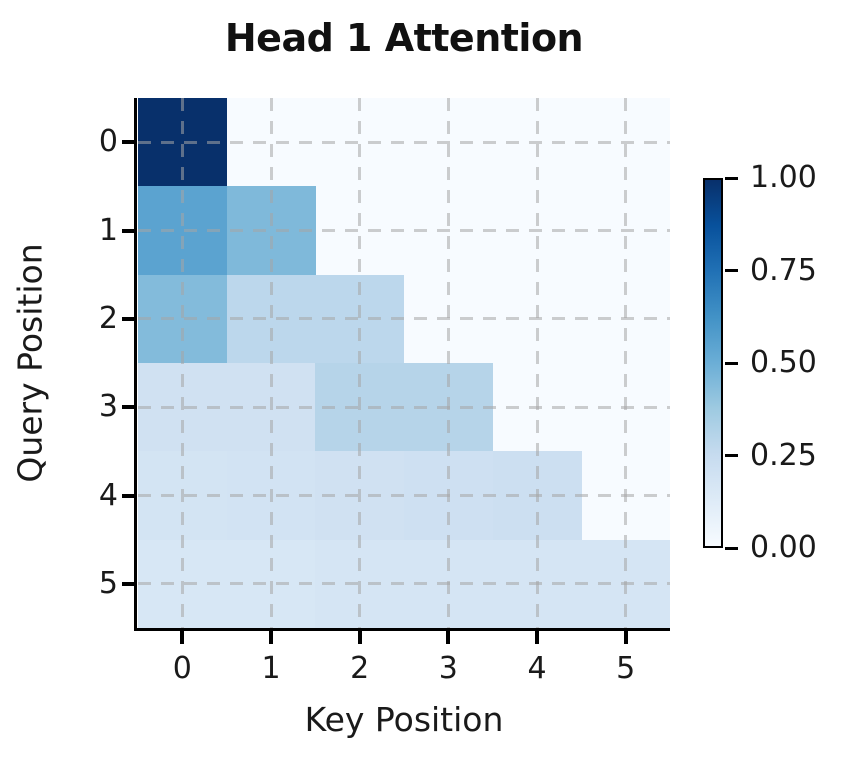 The height and width of the screenshot is (784, 855). What do you see at coordinates (108, 318) in the screenshot?
I see `y-tick-label: 2` at bounding box center [108, 318].